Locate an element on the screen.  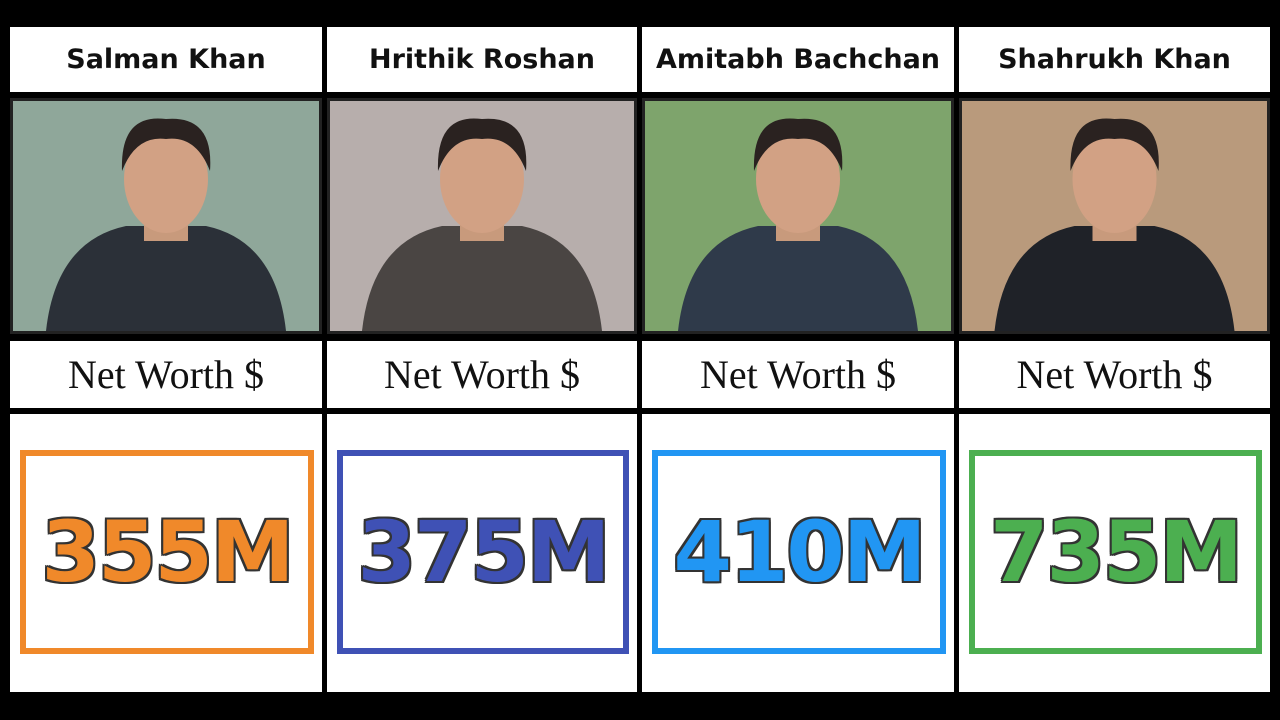
net-worth-value: 375M is located at coordinates (484, 552).